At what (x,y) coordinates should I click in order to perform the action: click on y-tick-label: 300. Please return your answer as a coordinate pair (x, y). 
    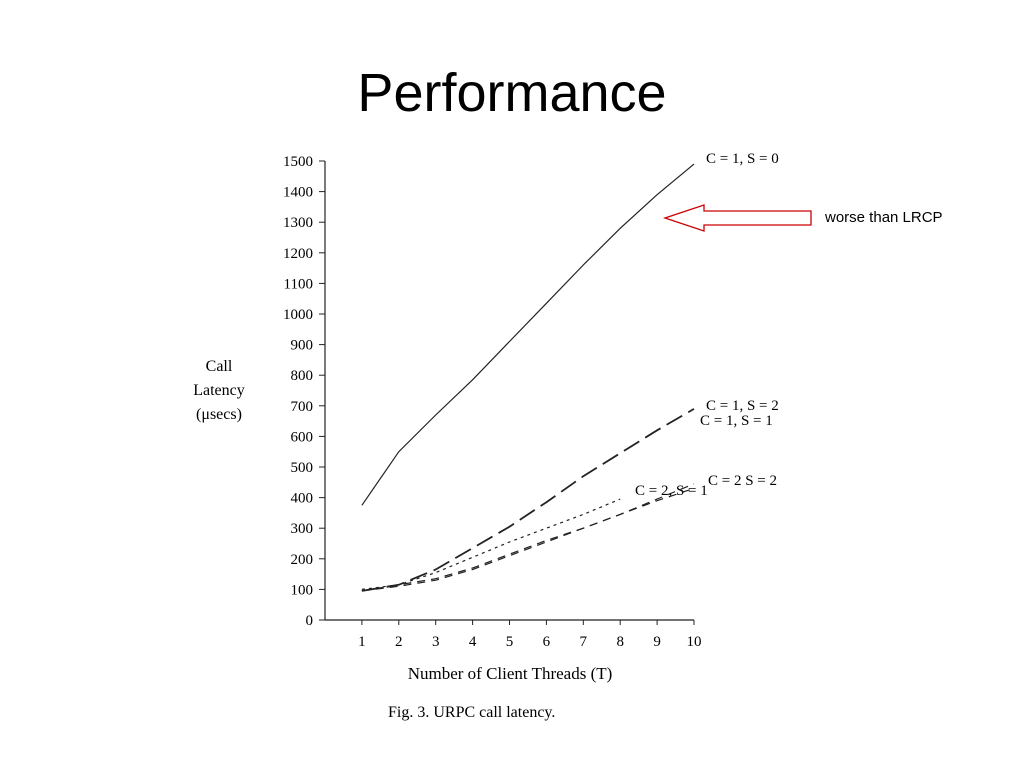
    Looking at the image, I should click on (302, 529).